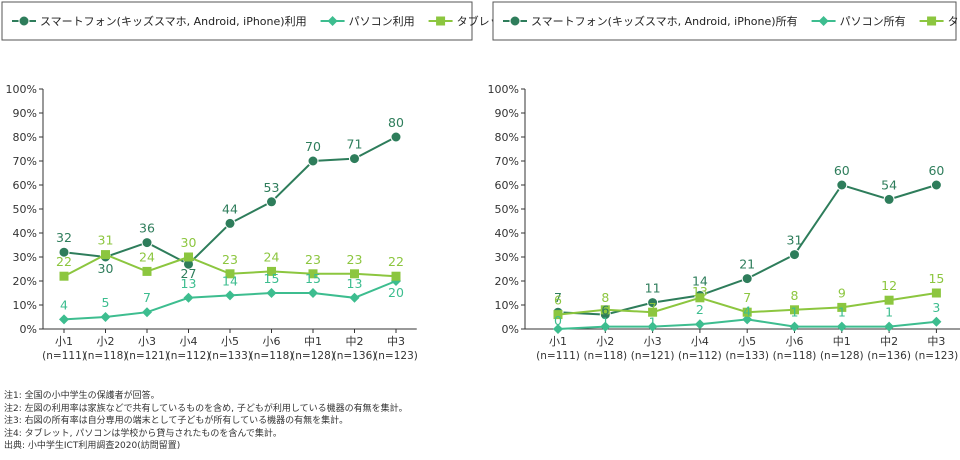 The width and height of the screenshot is (960, 460). I want to click on footnote-1: 注1: 全国の小中学生の保護者が回答。, so click(82, 396).